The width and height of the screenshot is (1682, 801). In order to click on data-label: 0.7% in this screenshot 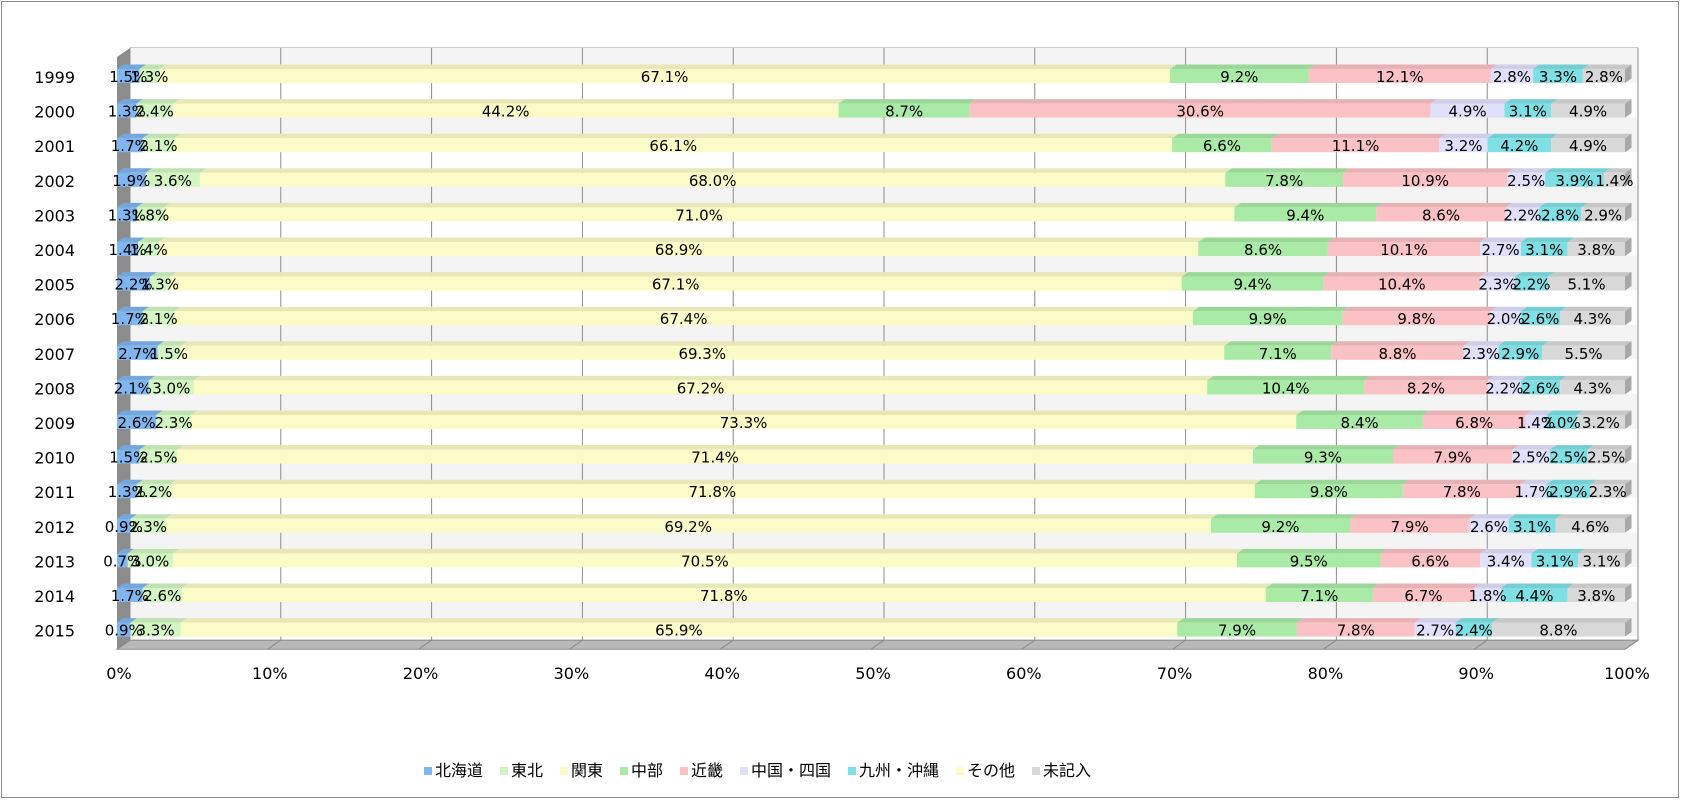, I will do `click(122, 561)`.